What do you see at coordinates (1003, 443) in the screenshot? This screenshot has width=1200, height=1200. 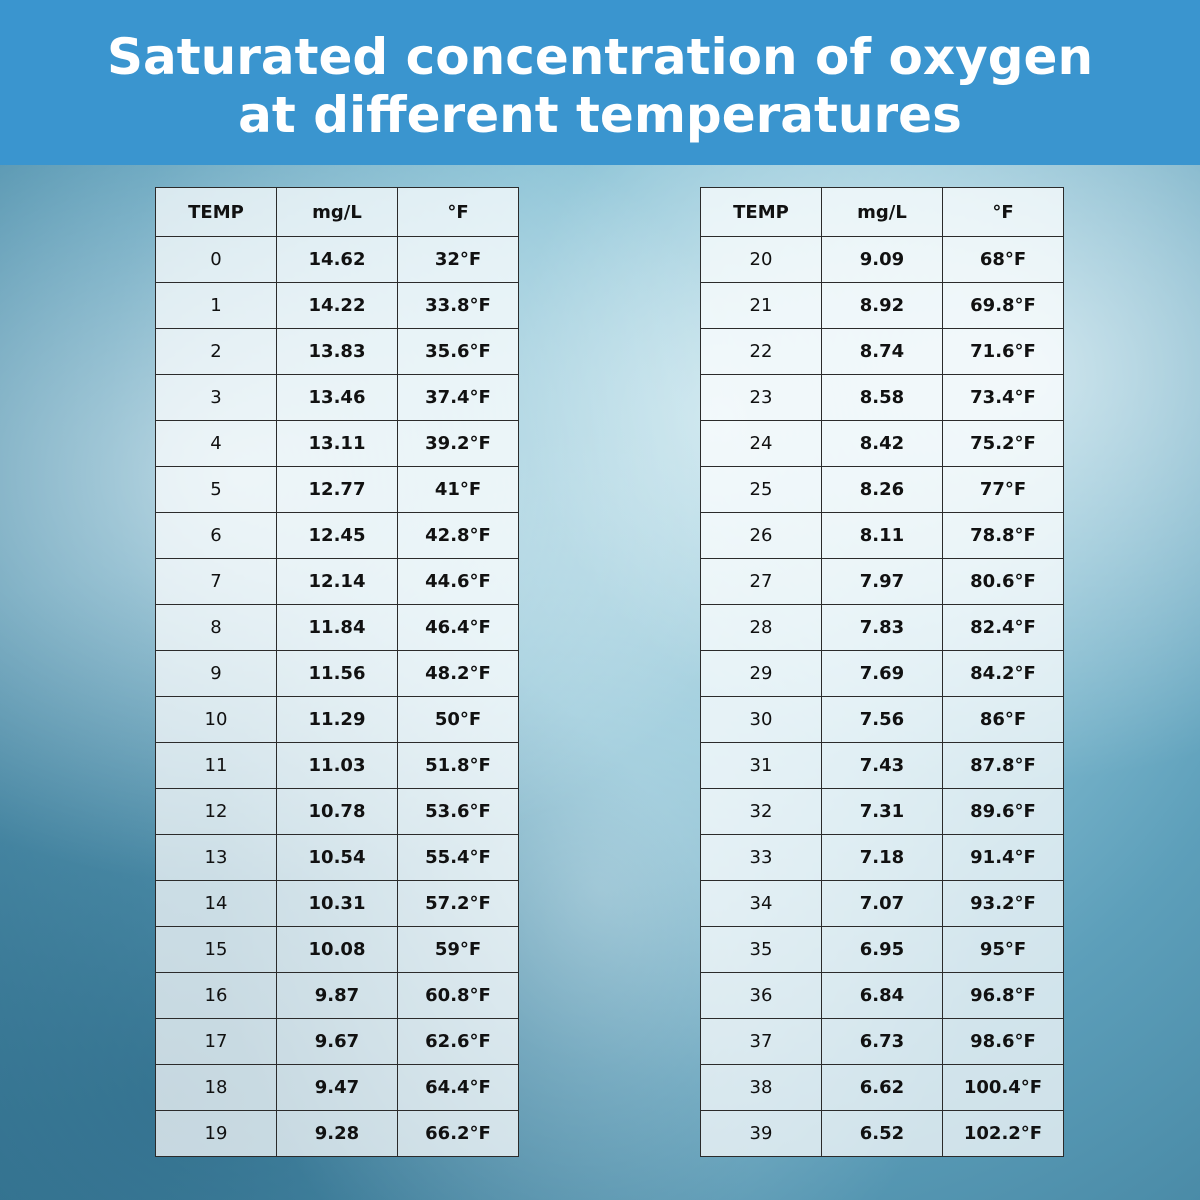 I see `table-cell: 75.2°F` at bounding box center [1003, 443].